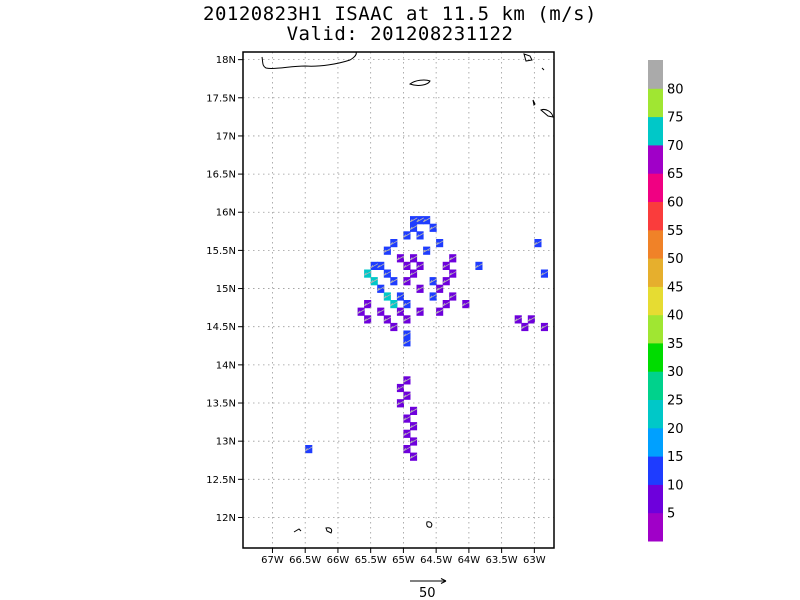 This screenshot has height=600, width=800. What do you see at coordinates (221, 327) in the screenshot?
I see `lat-tick-label: 14.5N` at bounding box center [221, 327].